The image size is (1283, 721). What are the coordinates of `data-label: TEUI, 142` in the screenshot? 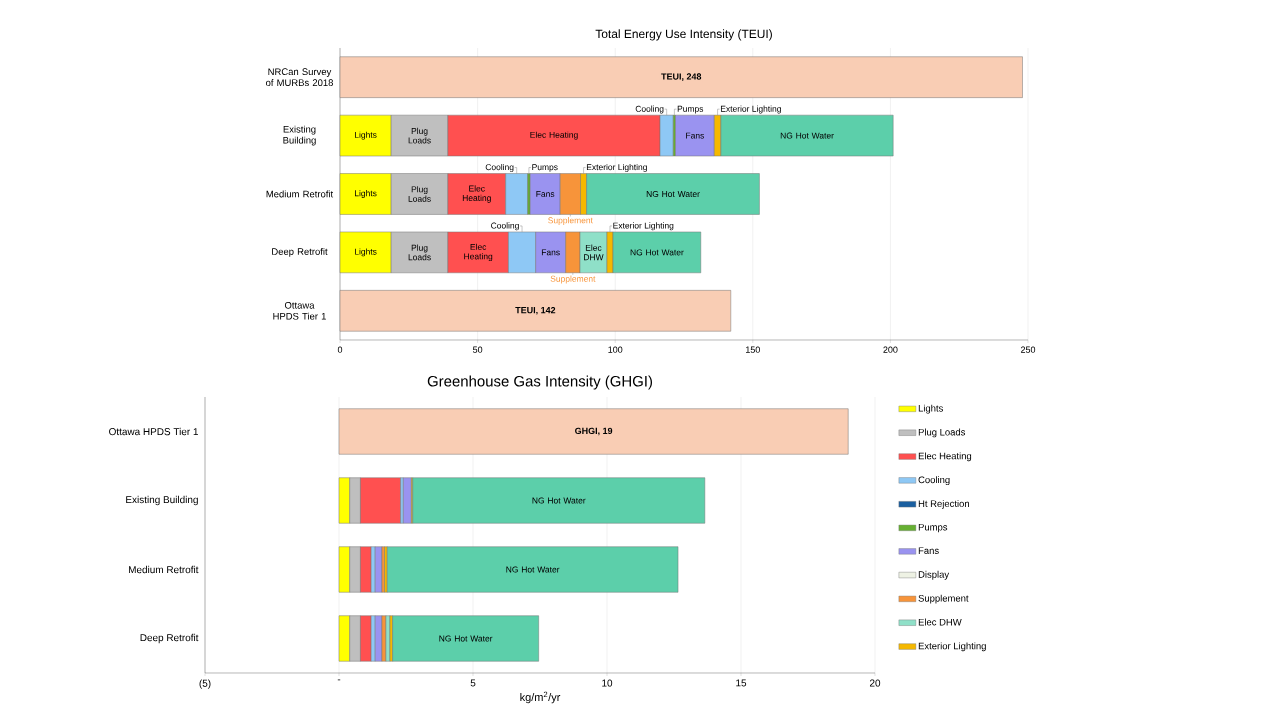 It's located at (535, 310).